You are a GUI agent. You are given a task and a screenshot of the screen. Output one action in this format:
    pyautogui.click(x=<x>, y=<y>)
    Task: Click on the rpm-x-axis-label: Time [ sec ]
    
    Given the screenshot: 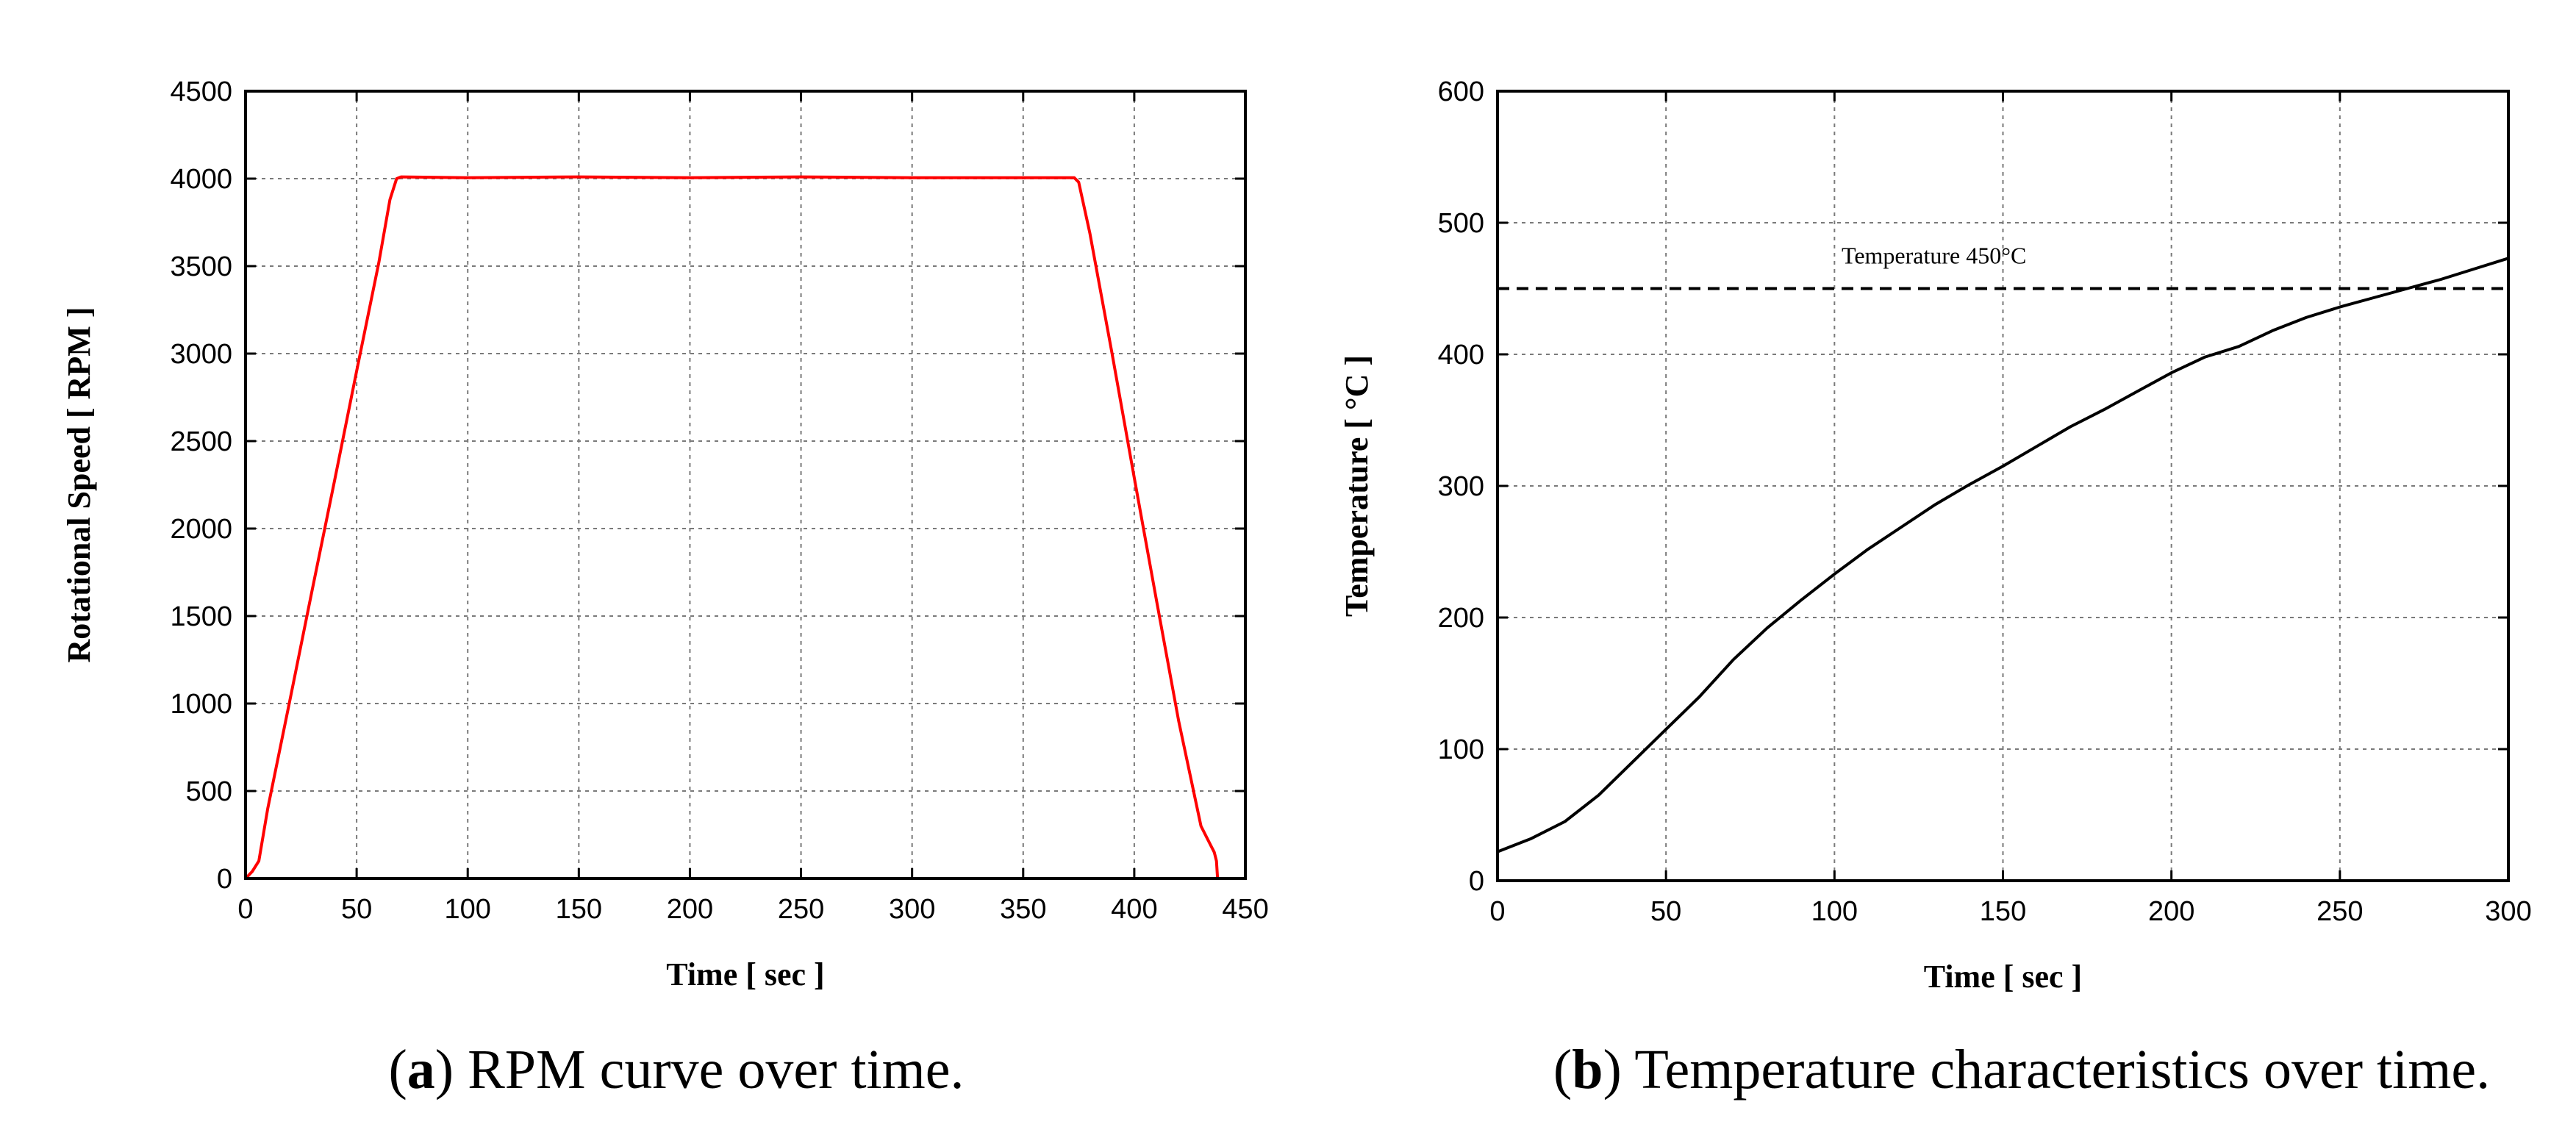 What is the action you would take?
    pyautogui.click(x=745, y=974)
    